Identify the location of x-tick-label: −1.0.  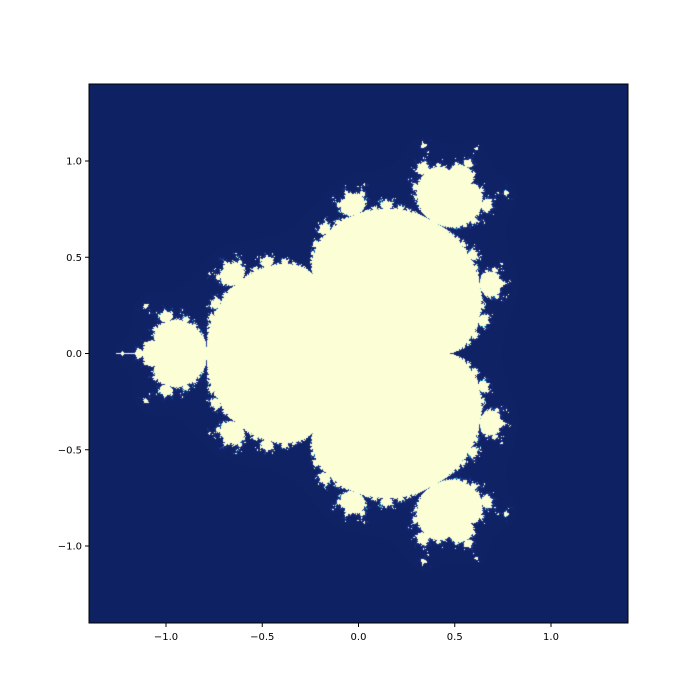
(166, 637).